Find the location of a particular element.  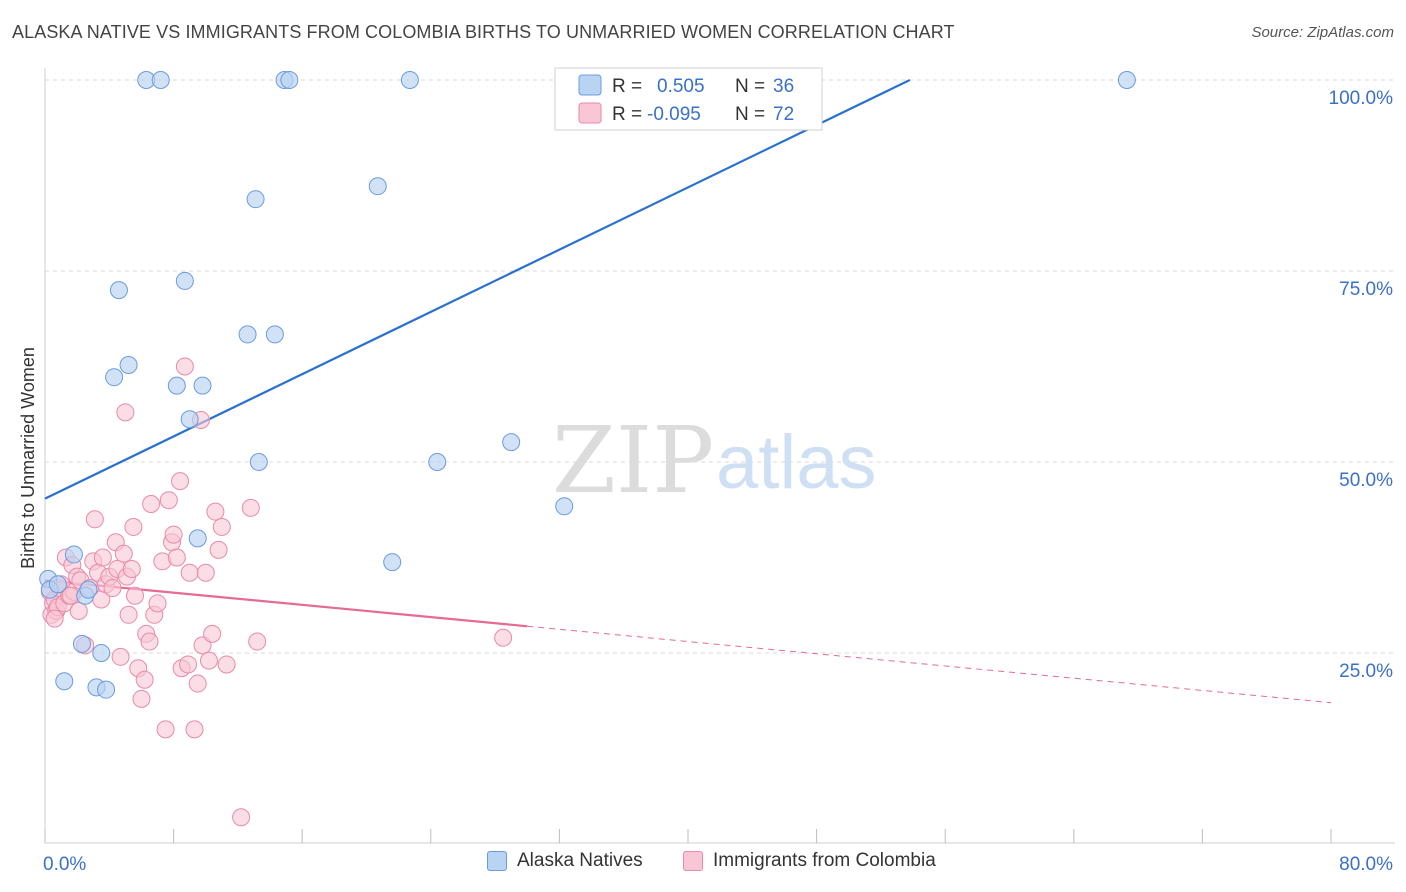

legend-label: Alaska Natives is located at coordinates (580, 860).